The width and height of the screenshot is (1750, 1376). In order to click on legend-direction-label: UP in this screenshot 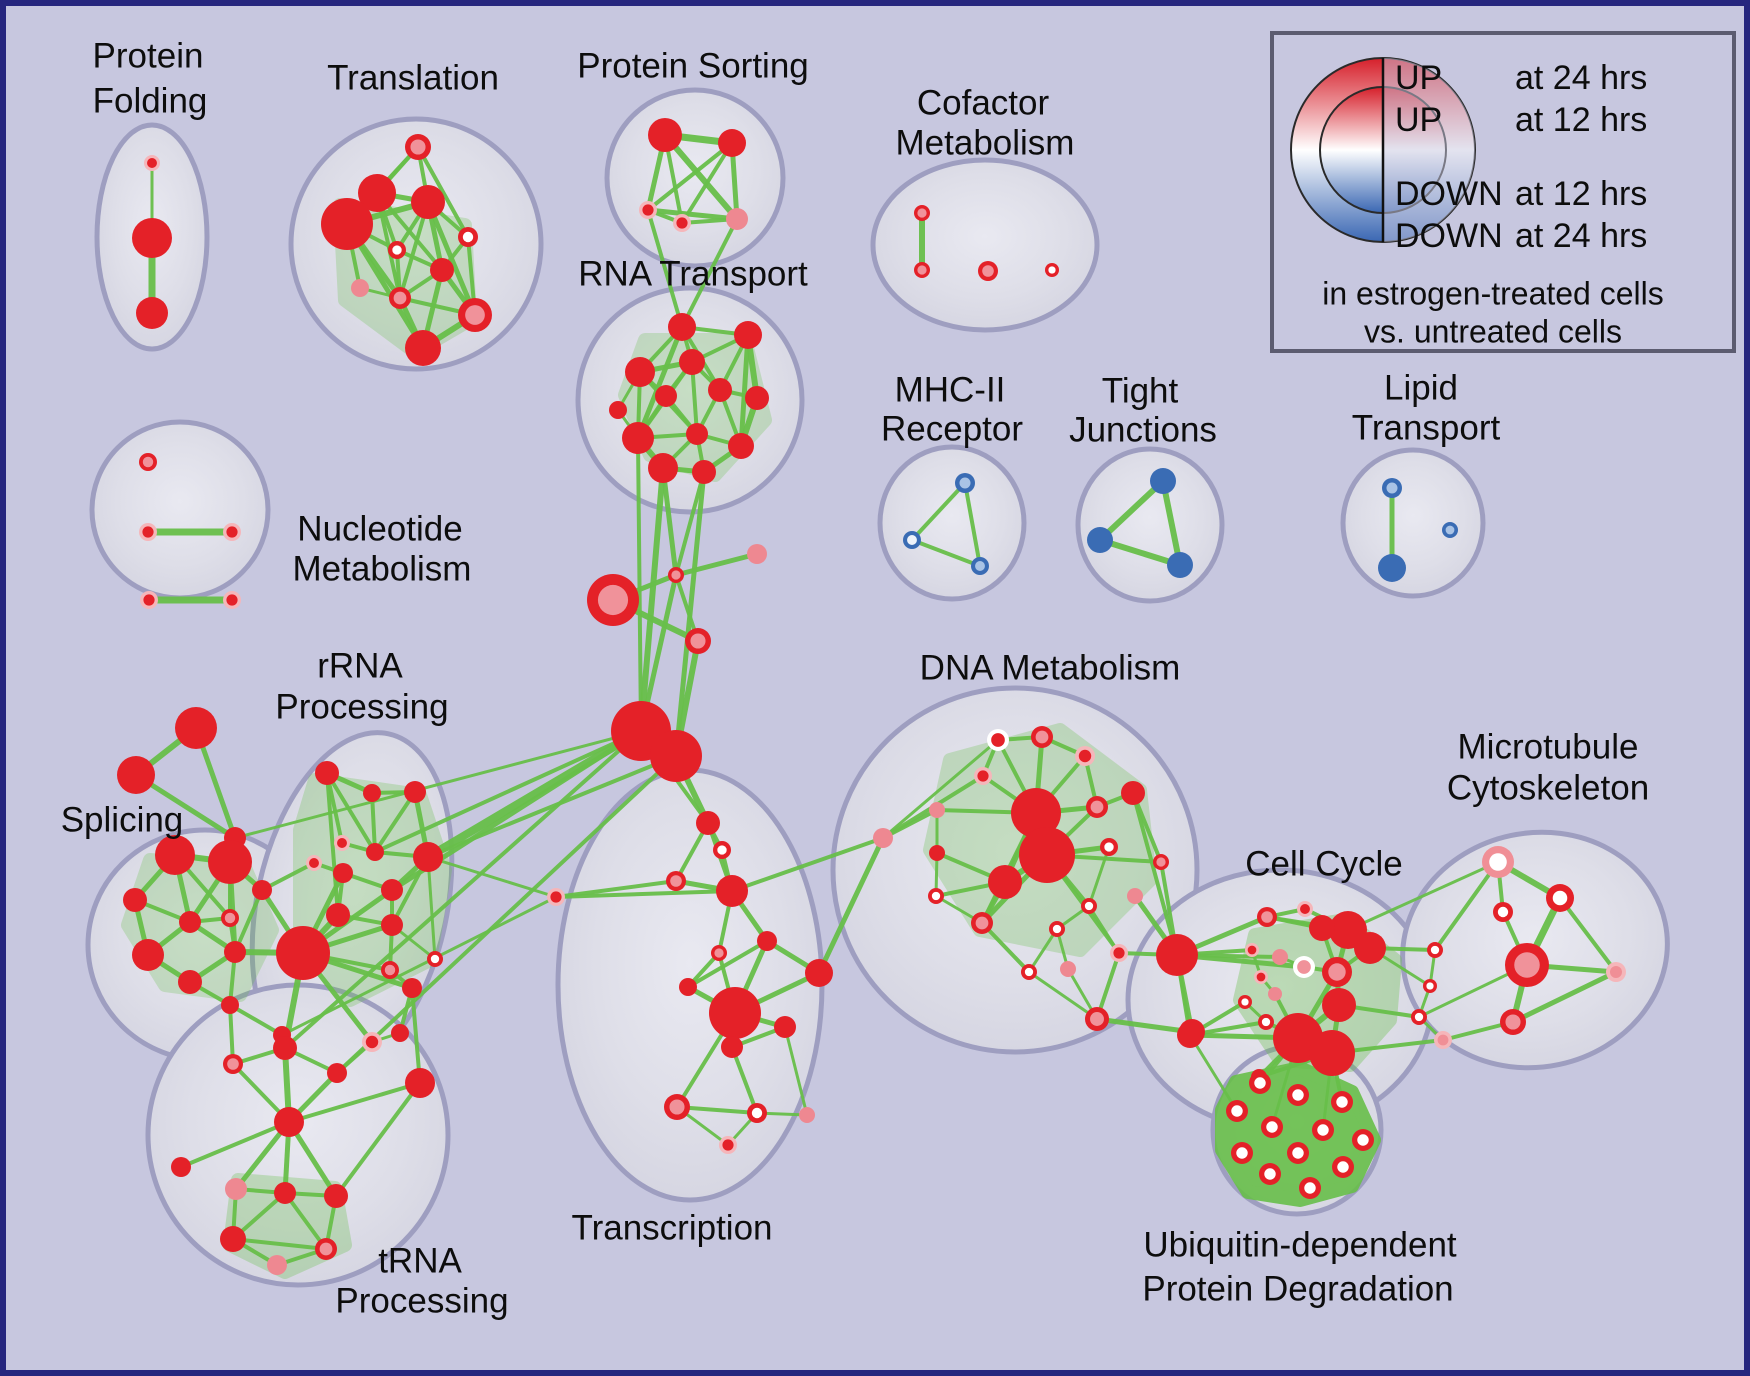, I will do `click(1418, 120)`.